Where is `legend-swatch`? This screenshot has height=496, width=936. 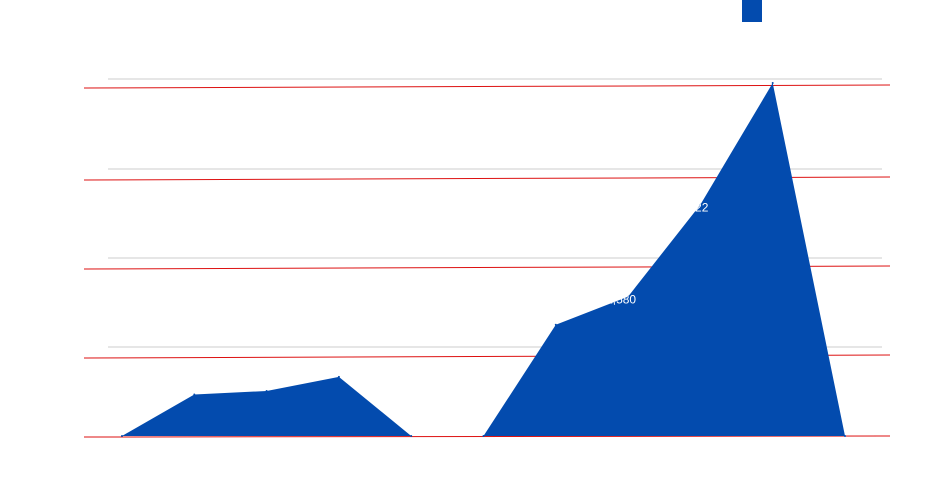
legend-swatch is located at coordinates (752, 11).